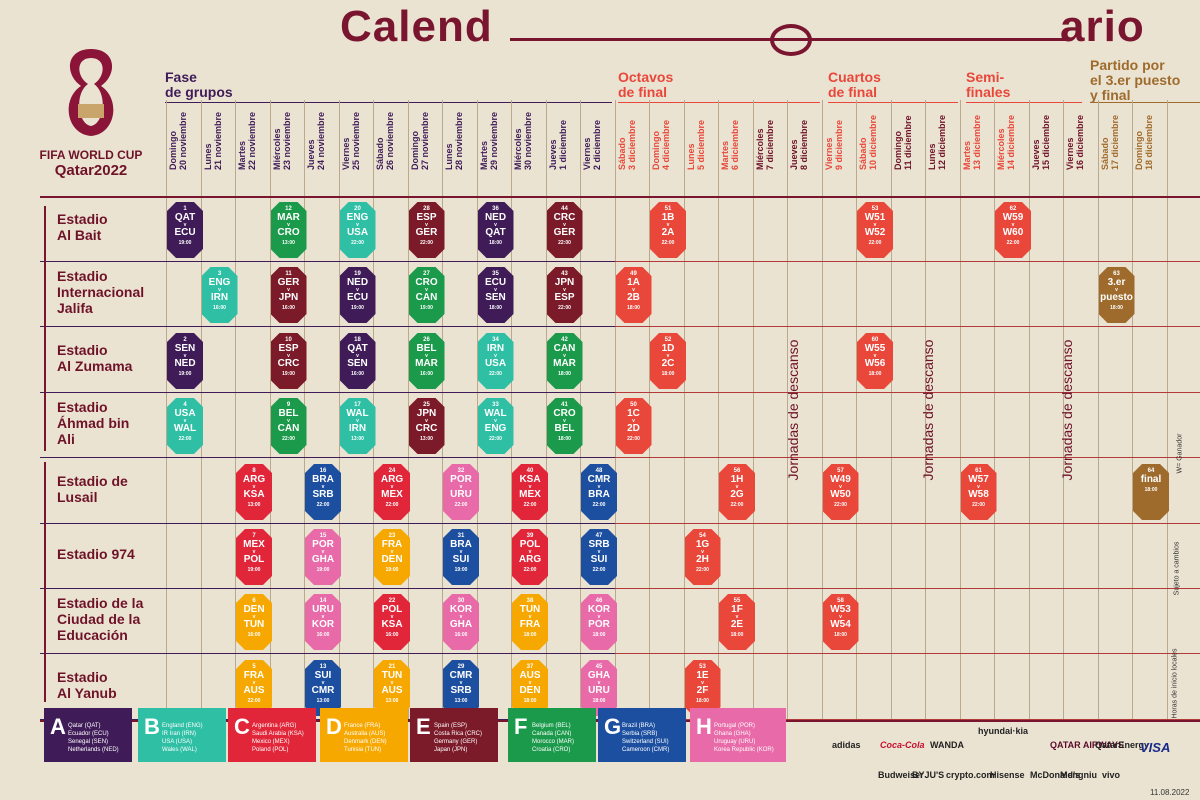 This screenshot has height=800, width=1200. What do you see at coordinates (840, 471) in the screenshot?
I see `match-number: 57` at bounding box center [840, 471].